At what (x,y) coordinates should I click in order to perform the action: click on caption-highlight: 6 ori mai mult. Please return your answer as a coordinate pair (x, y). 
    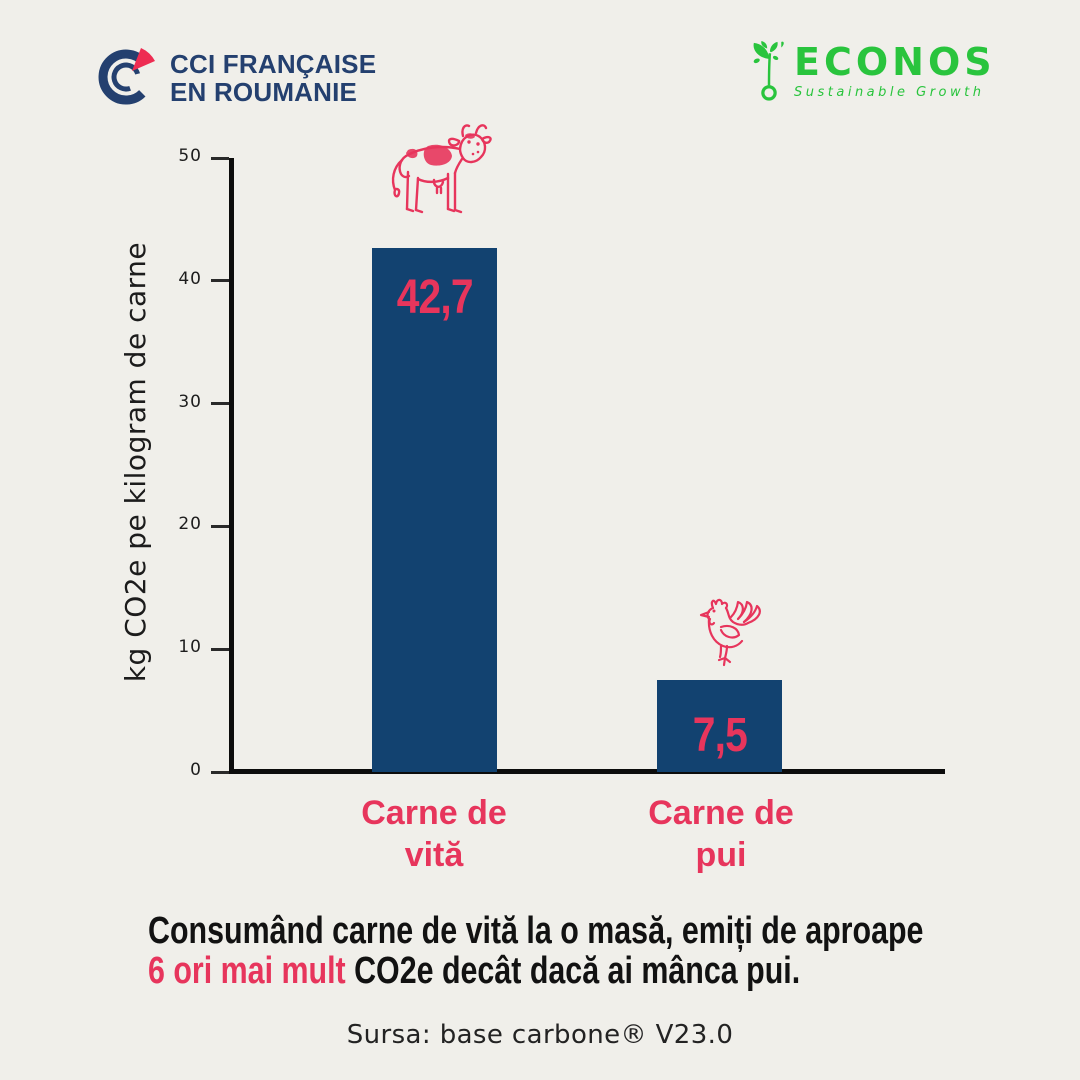
    Looking at the image, I should click on (247, 971).